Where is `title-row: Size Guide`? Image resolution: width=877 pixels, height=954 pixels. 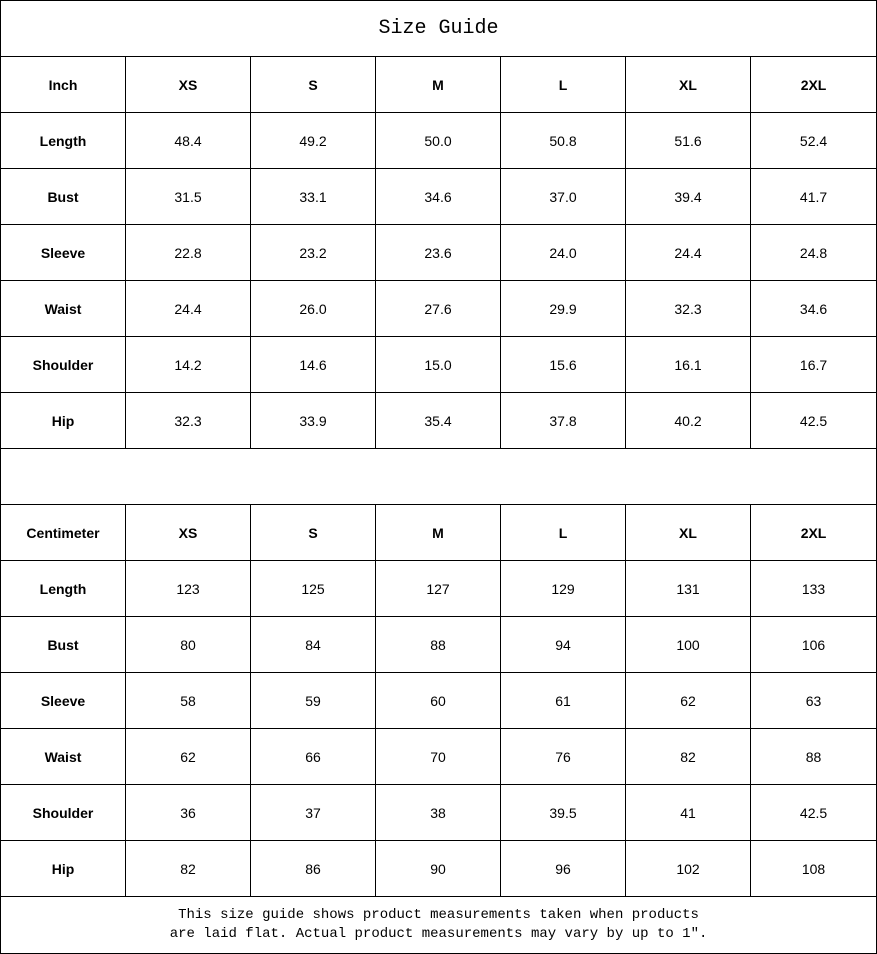 title-row: Size Guide is located at coordinates (438, 28).